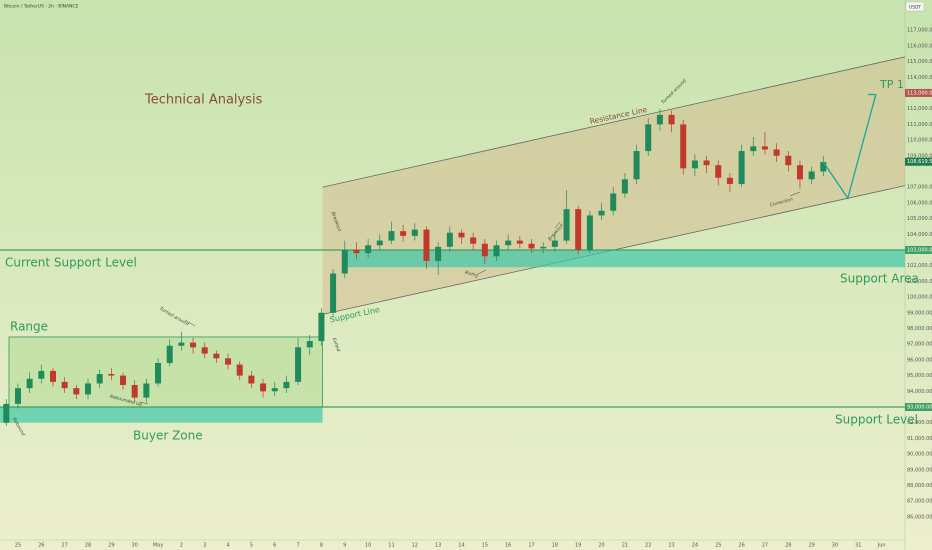  Describe the element at coordinates (919, 156) in the screenshot. I see `y-tick-label: 109,000.00` at that location.